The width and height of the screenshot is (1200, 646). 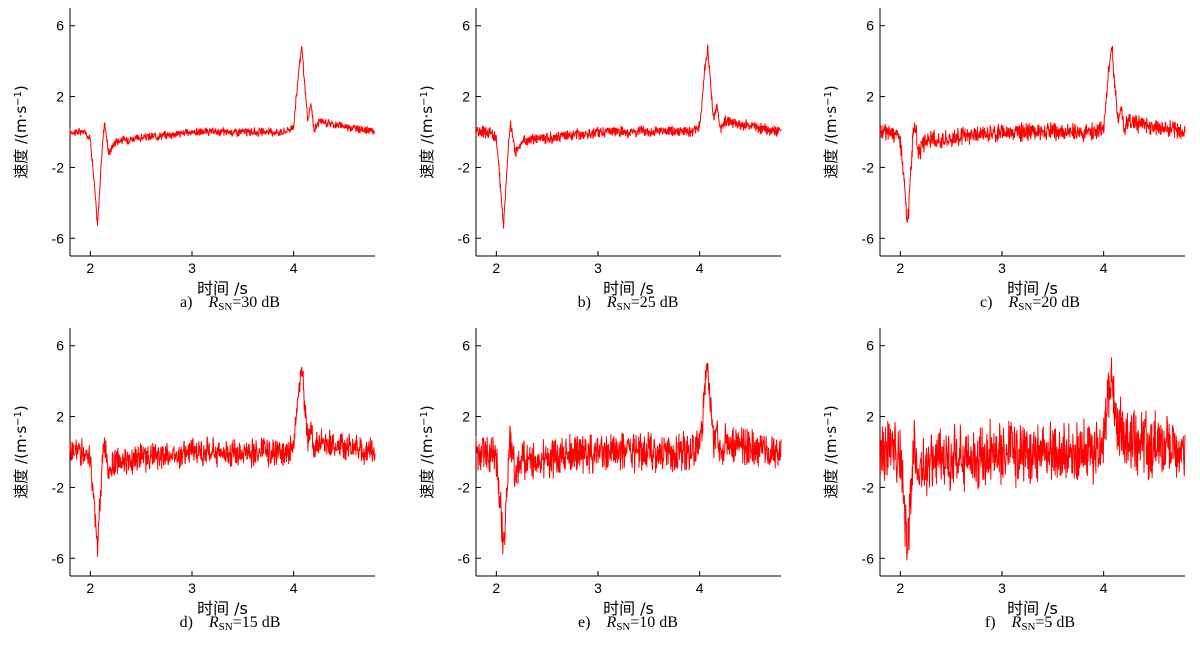 I want to click on caption-f: f) RSN=5 dB, so click(x=1015, y=623).